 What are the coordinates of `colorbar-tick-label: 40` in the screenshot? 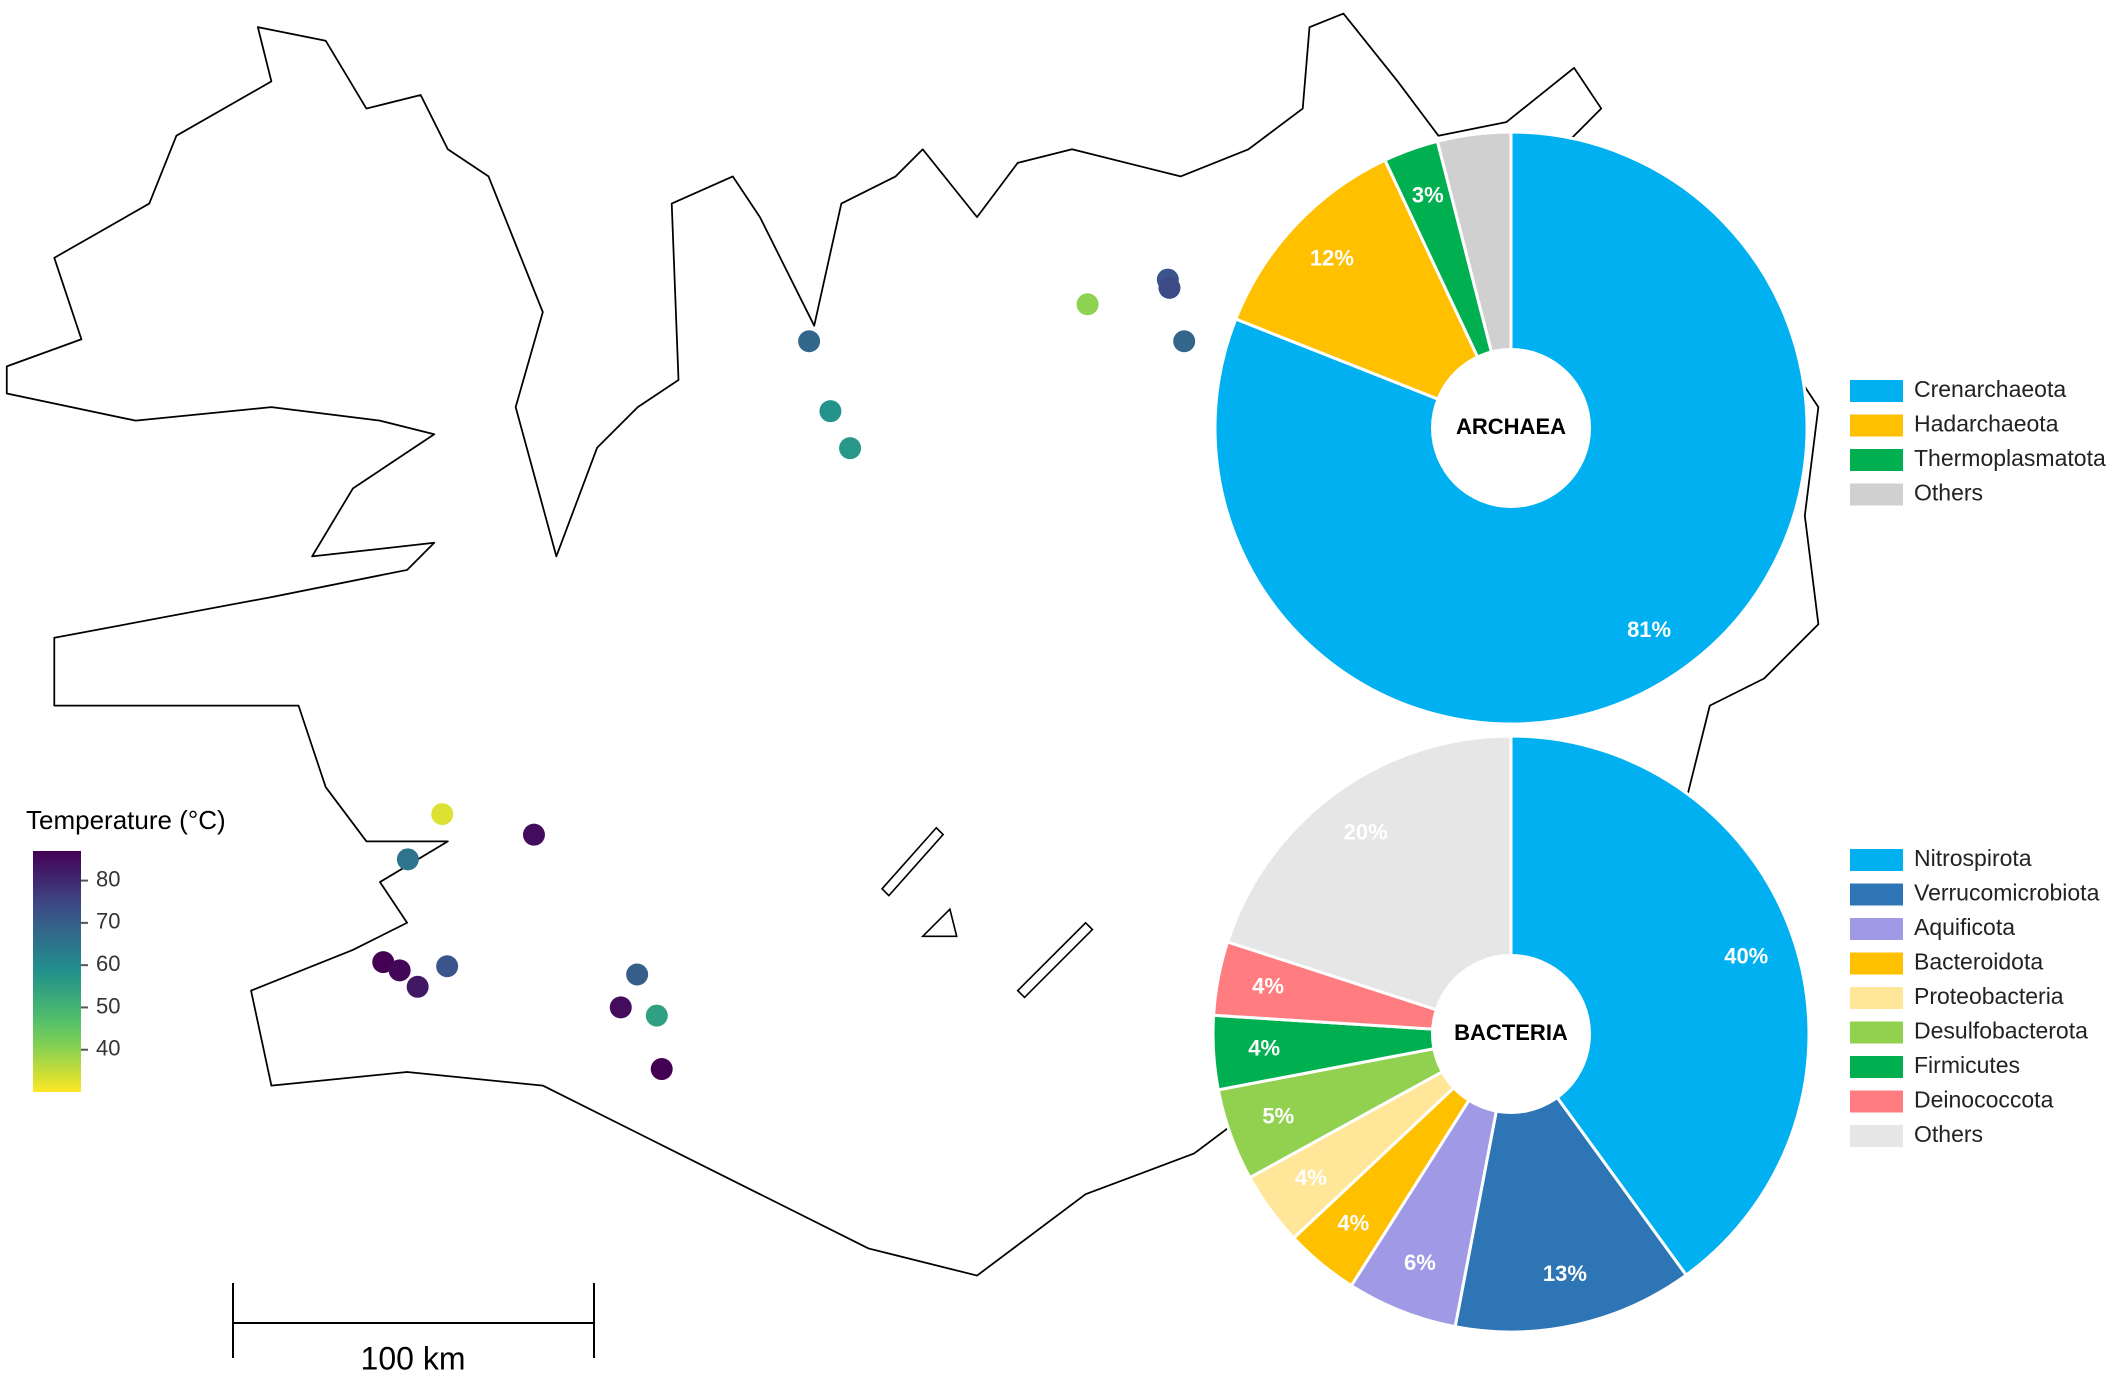 It's located at (108, 1048).